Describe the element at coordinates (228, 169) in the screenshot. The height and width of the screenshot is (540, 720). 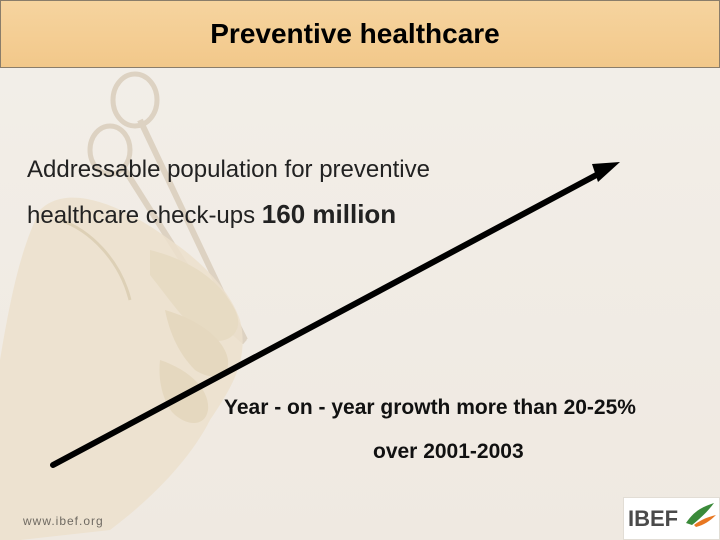
I see `addressable-population-line1: Addressable population for preventive` at that location.